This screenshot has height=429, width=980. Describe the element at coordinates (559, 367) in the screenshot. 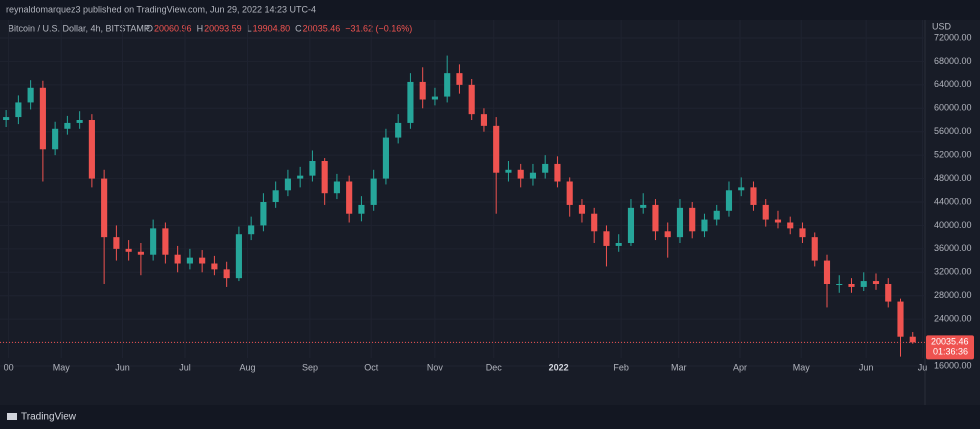

I see `x-tick-label: 2022` at that location.